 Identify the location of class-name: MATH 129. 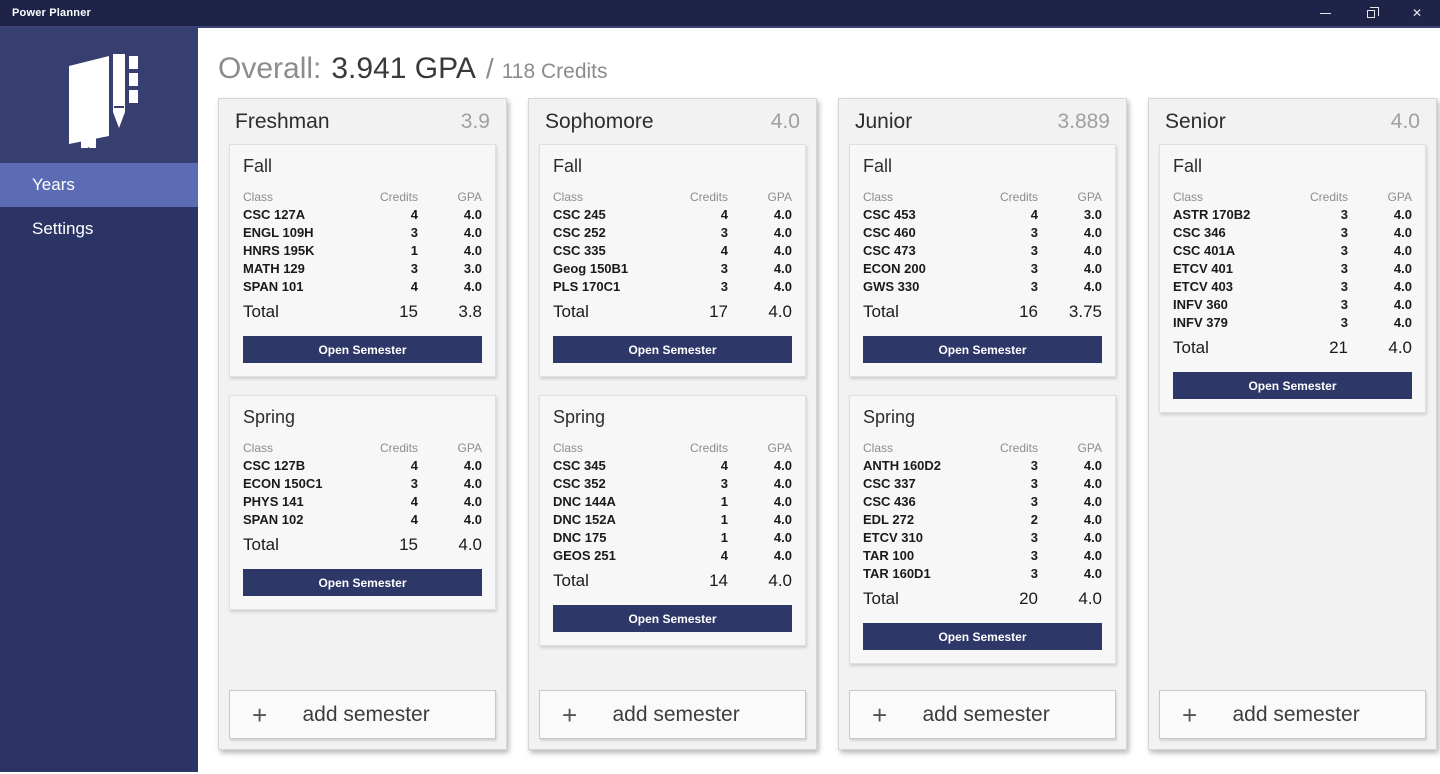
(274, 268).